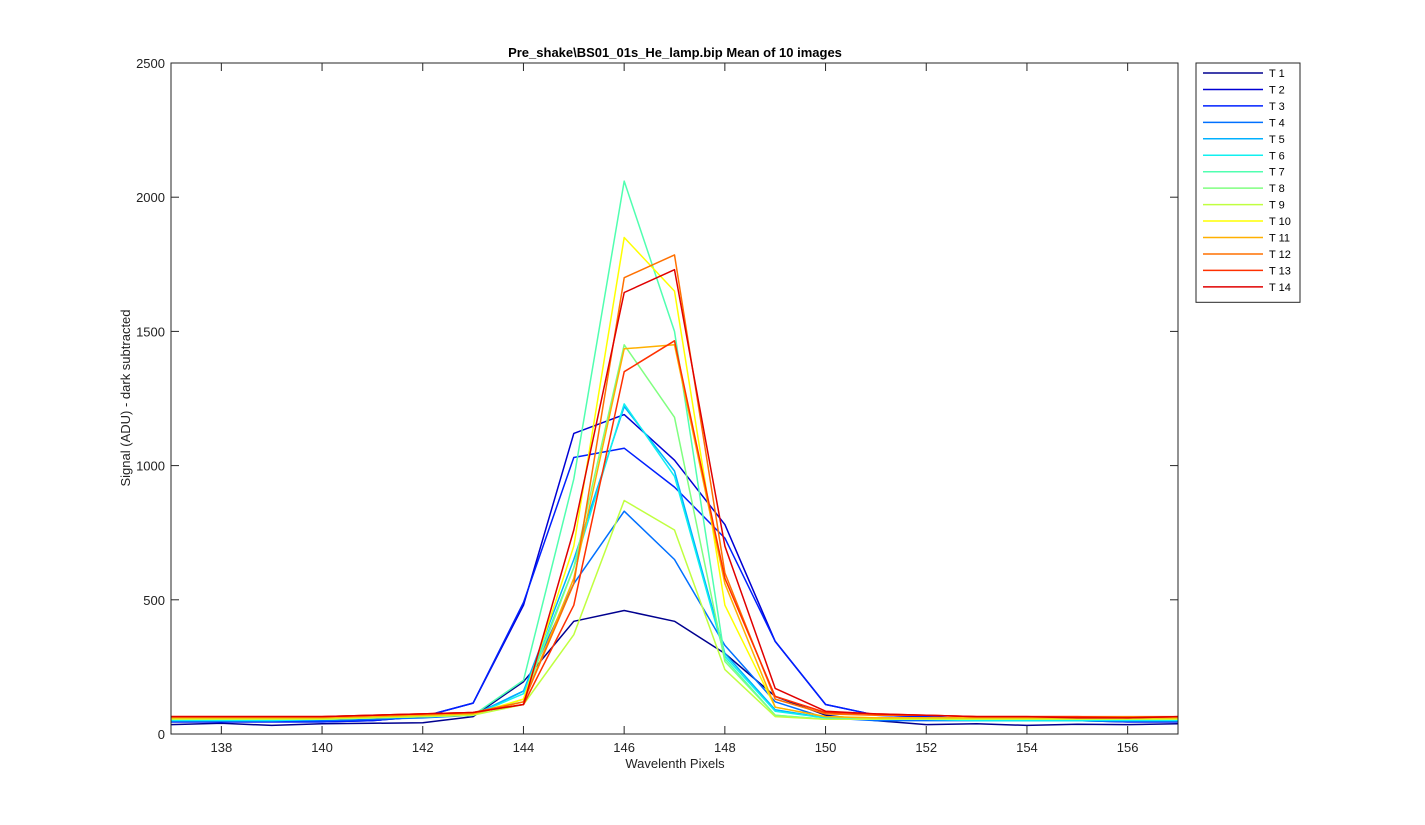 The image size is (1425, 825). I want to click on x-tick-label: 138, so click(221, 747).